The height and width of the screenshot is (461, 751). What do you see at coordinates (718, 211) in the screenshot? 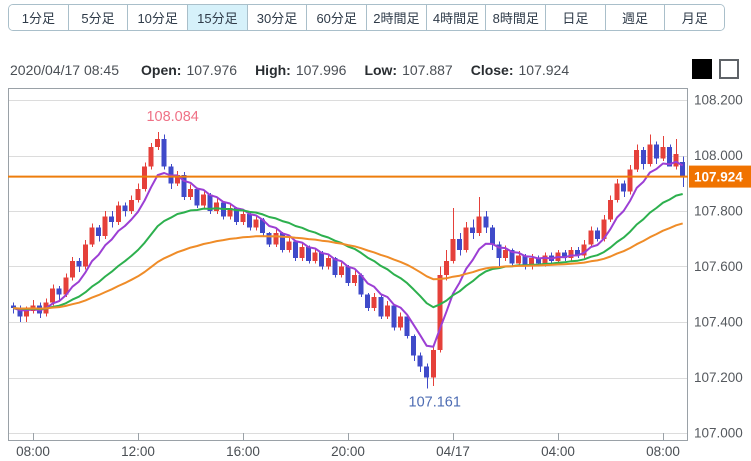
I see `axis-label: 107.800` at bounding box center [718, 211].